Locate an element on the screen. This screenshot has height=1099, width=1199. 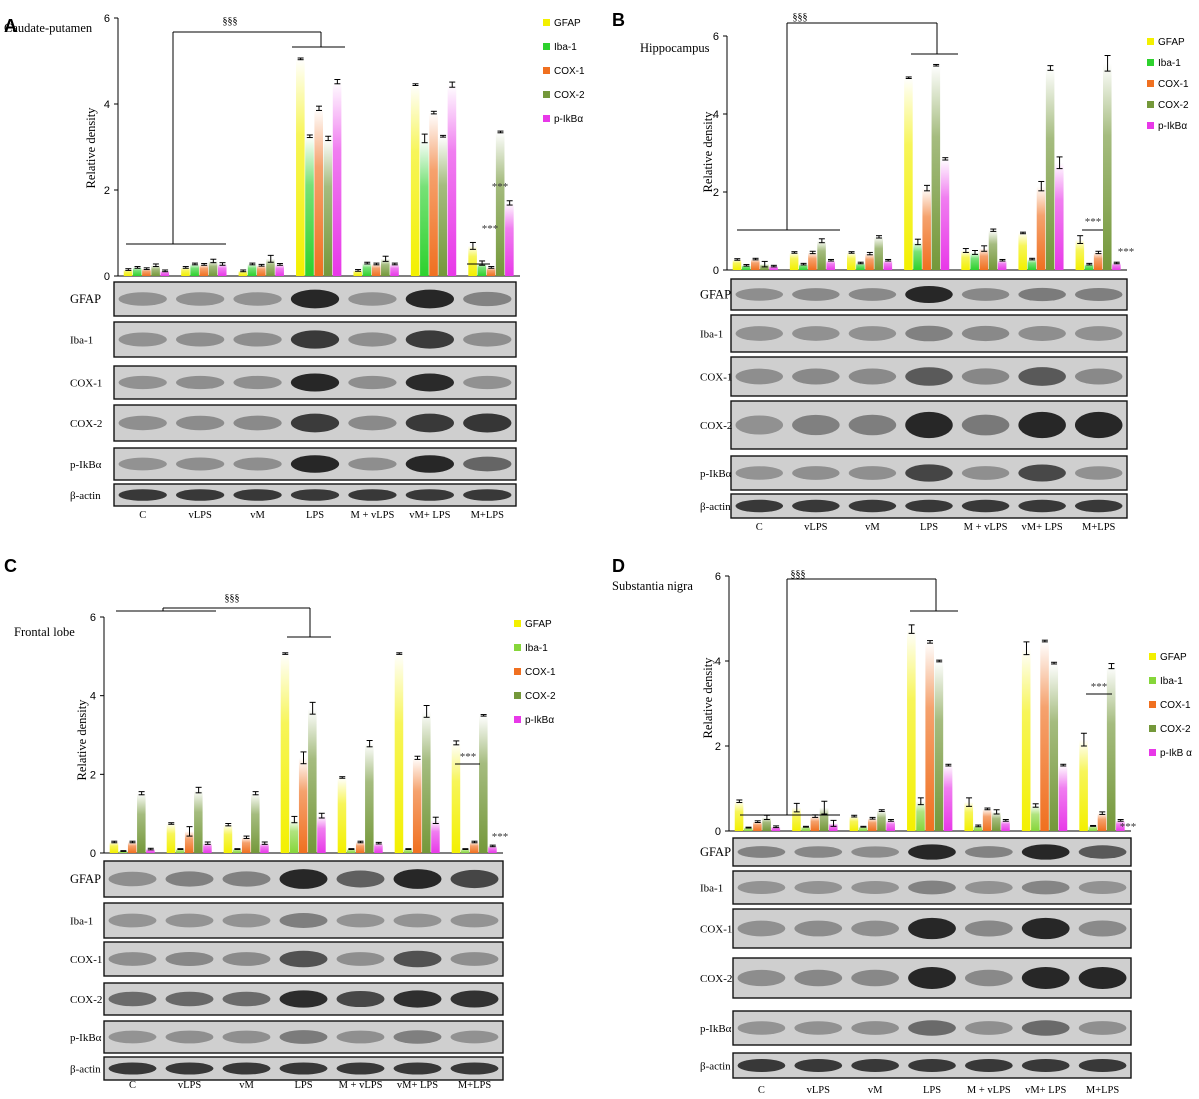
blot-row-label: COX-2 is located at coordinates (86, 424).